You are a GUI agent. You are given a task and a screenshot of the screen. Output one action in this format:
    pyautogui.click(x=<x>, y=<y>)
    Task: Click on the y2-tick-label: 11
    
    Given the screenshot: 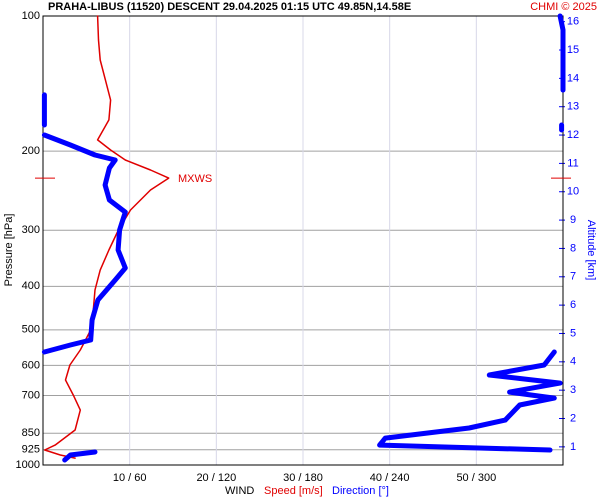 What is the action you would take?
    pyautogui.click(x=572, y=163)
    